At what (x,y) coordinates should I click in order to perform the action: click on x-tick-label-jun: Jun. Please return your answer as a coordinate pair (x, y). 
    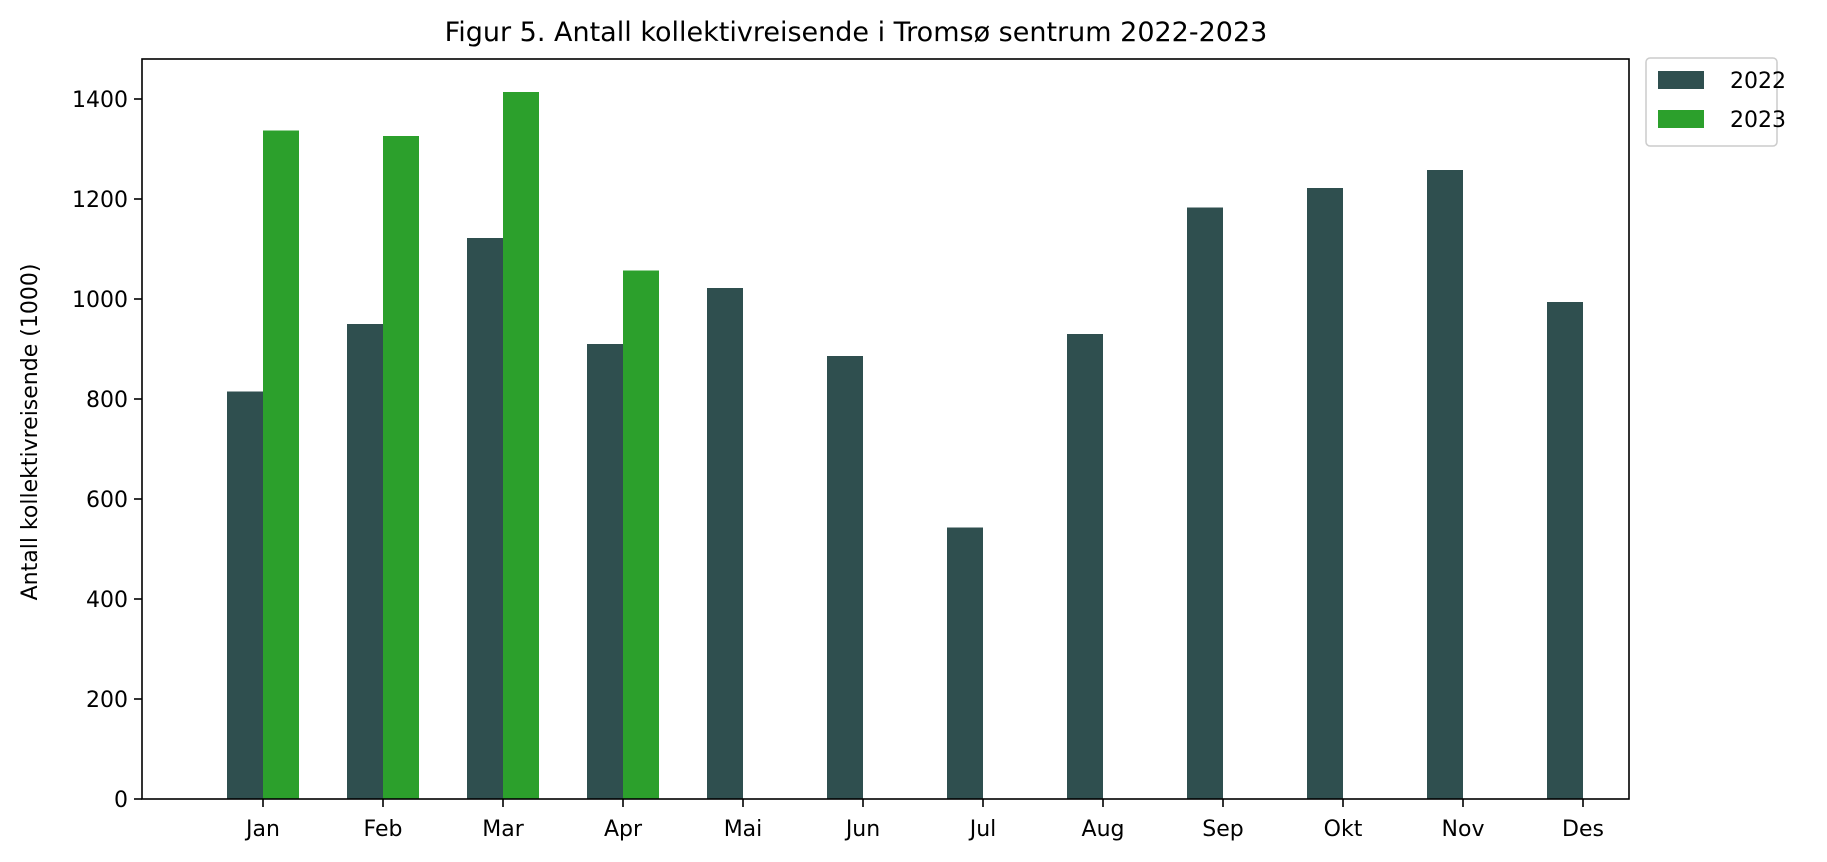
    Looking at the image, I should click on (862, 829).